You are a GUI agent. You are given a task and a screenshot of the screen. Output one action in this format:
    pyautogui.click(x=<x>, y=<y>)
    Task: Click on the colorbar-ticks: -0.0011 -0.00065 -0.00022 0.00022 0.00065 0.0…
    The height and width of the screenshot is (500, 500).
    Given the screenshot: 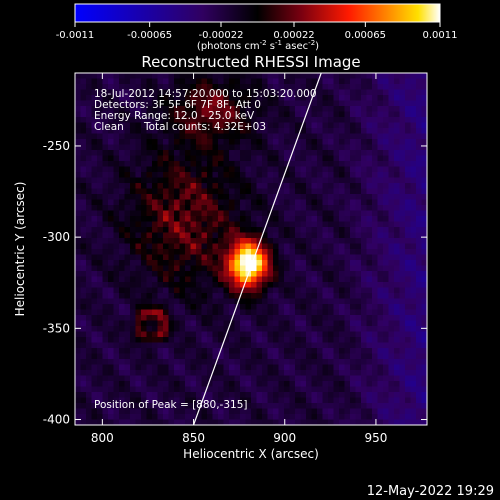 What is the action you would take?
    pyautogui.click(x=257, y=31)
    